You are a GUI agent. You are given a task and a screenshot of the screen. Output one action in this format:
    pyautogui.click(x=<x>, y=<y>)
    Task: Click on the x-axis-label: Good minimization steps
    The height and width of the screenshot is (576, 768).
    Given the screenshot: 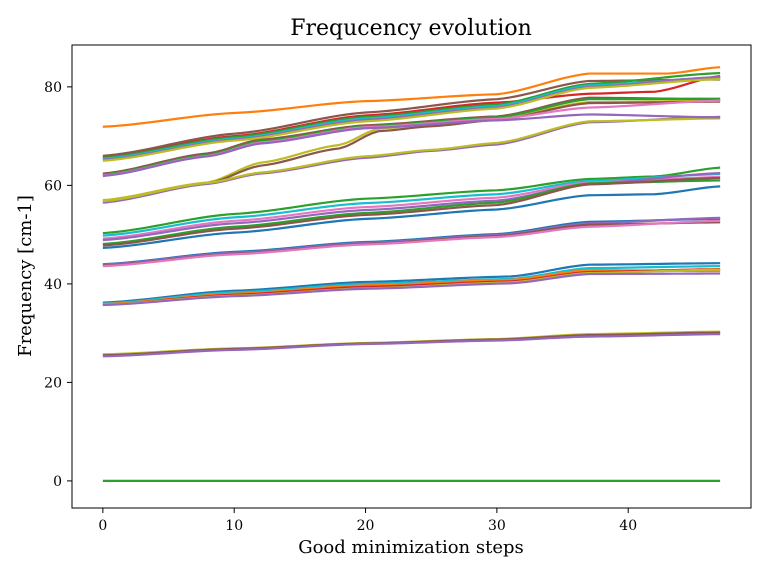 What is the action you would take?
    pyautogui.click(x=411, y=547)
    